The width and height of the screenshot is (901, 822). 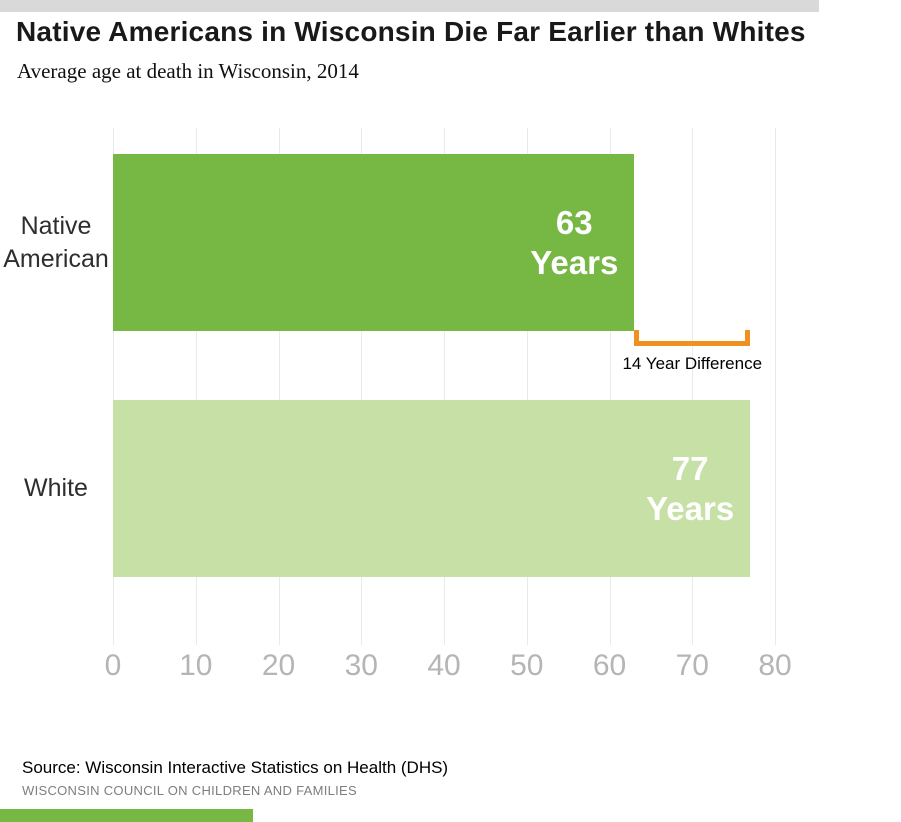 I want to click on x-tick-label-0: 0, so click(x=113, y=665).